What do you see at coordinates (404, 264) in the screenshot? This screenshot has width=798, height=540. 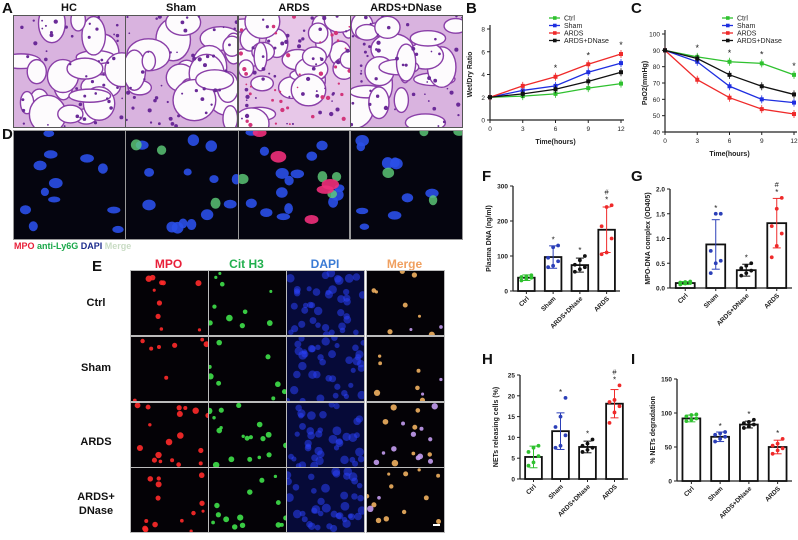 I see `e-col-title-merge: Merge` at bounding box center [404, 264].